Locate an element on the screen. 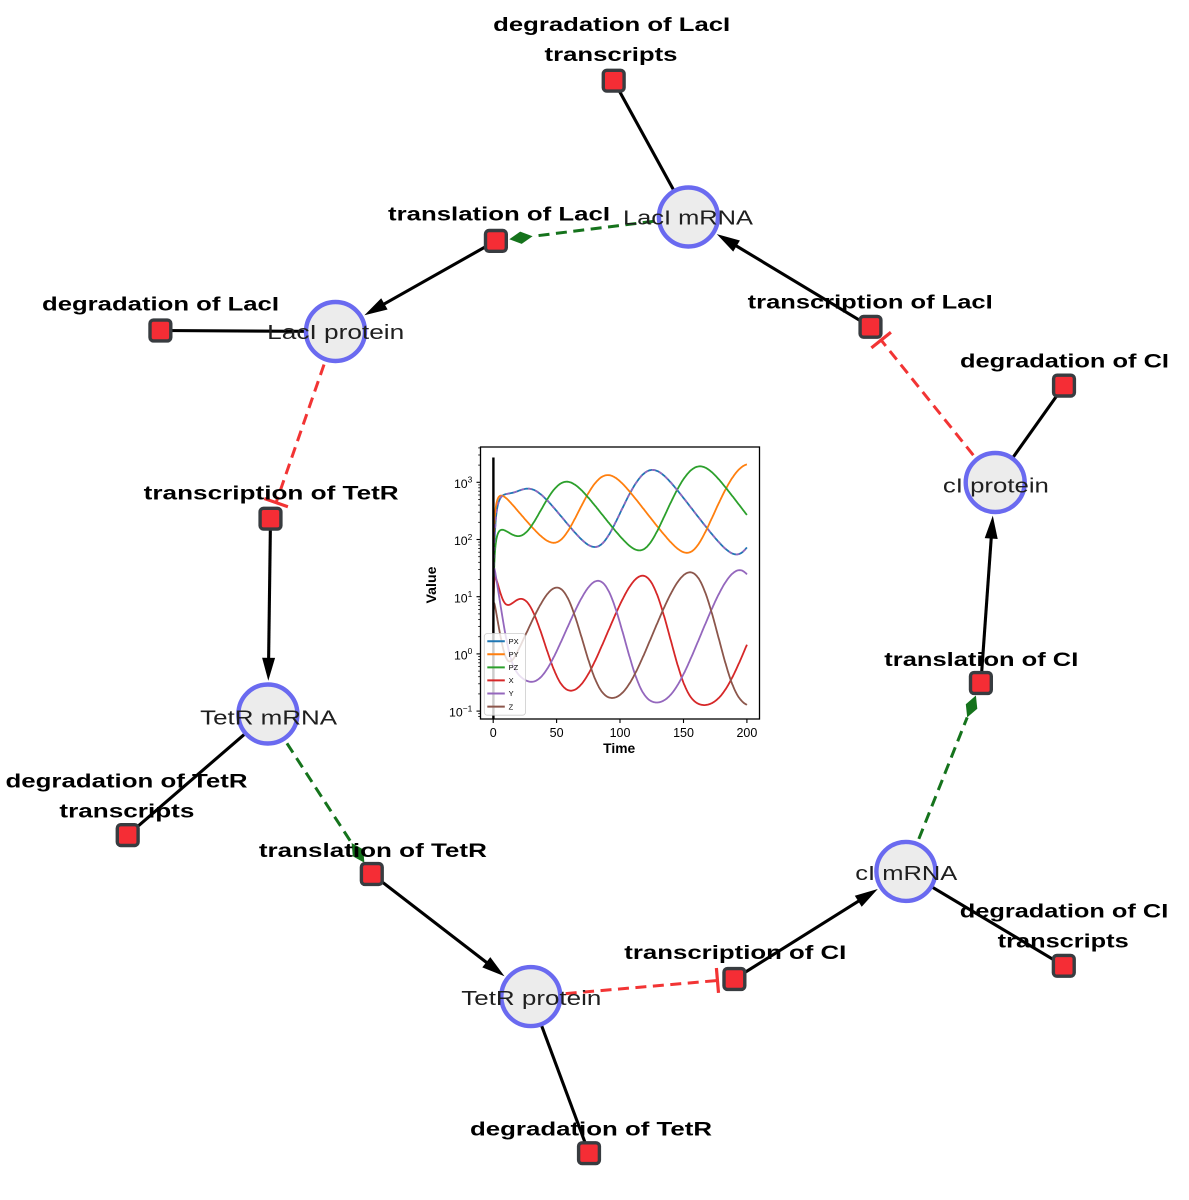 This screenshot has height=1200, width=1189. svg-text: Z is located at coordinates (511, 706).